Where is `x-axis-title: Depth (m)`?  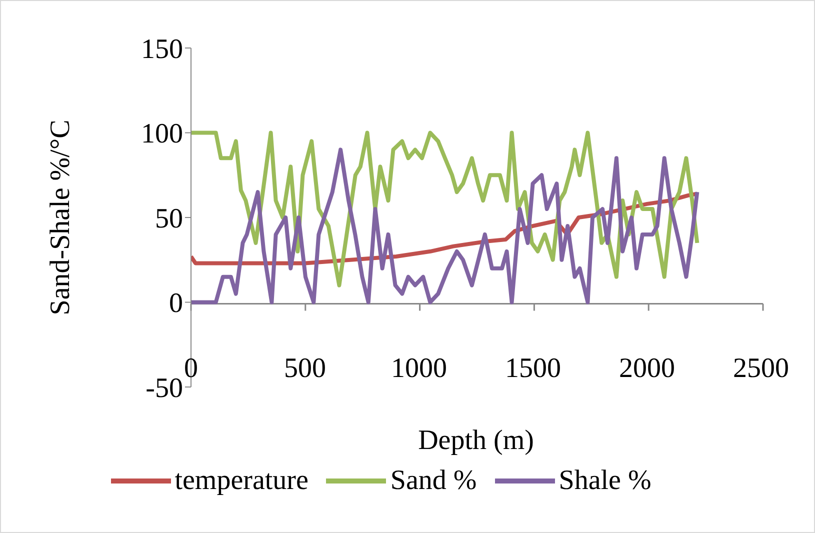
x-axis-title: Depth (m) is located at coordinates (476, 440).